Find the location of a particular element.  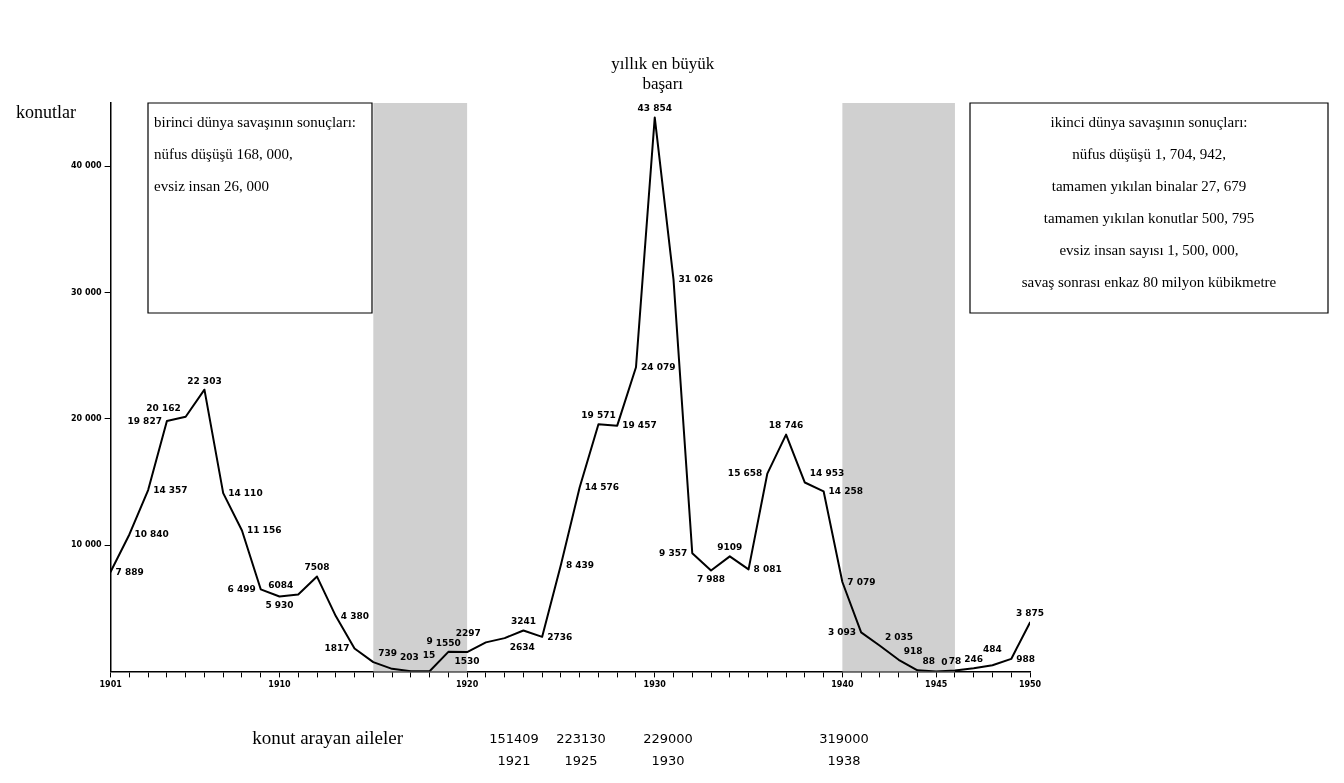

data-label: 484 is located at coordinates (992, 649).